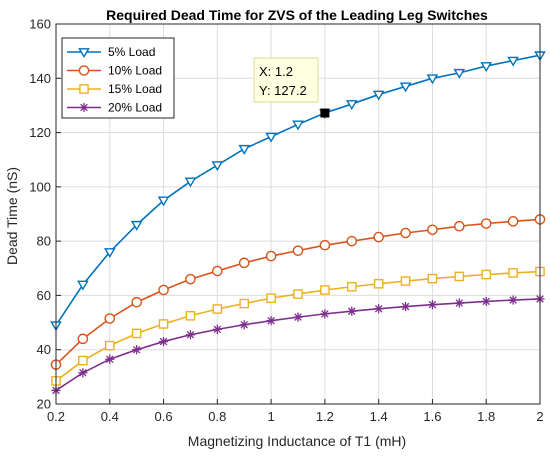 The image size is (550, 457). Describe the element at coordinates (297, 441) in the screenshot. I see `x-axis-label: Magnetizing Inductance of T1 (mH)` at that location.